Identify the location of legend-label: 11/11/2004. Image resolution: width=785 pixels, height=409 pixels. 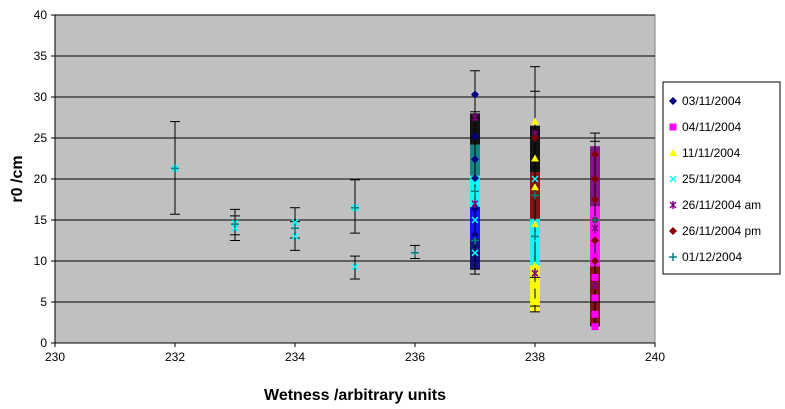
(711, 153).